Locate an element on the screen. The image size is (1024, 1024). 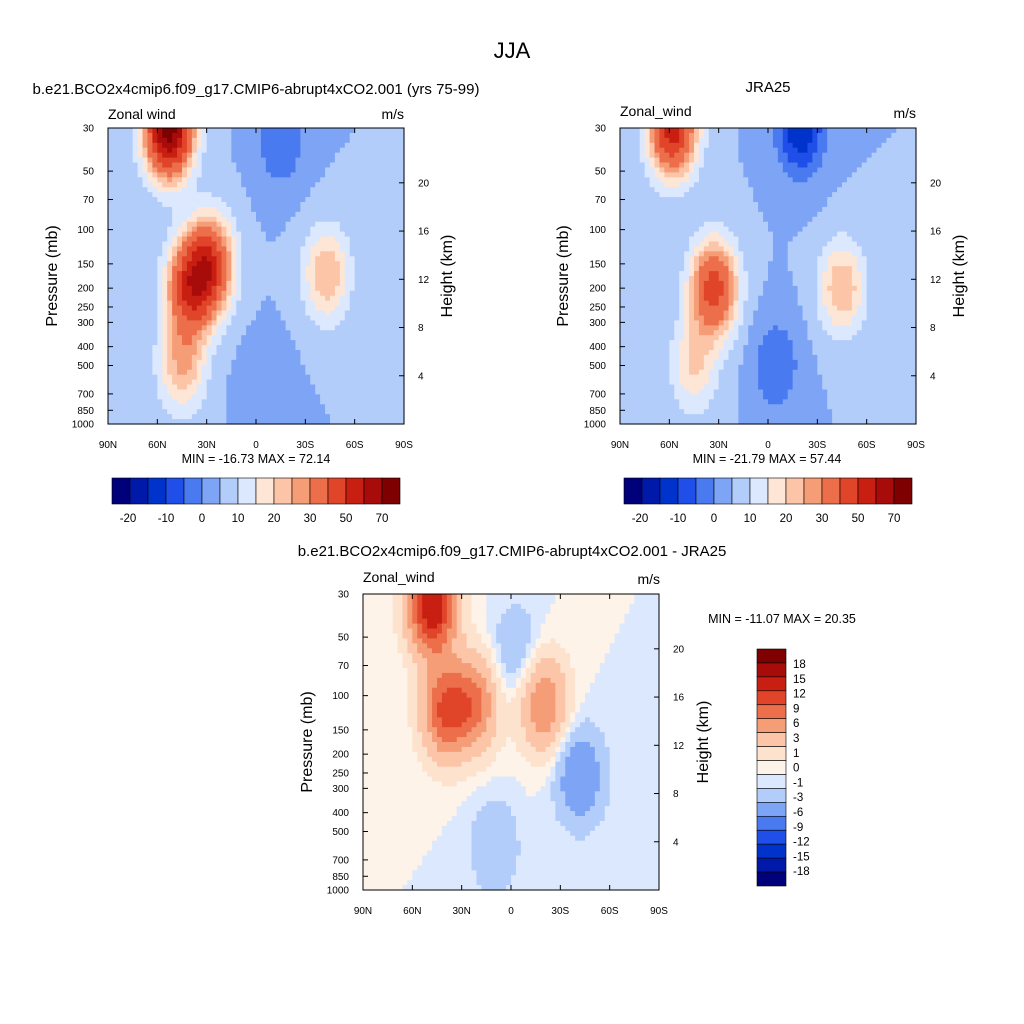
colorbar-label: 30 is located at coordinates (310, 519).